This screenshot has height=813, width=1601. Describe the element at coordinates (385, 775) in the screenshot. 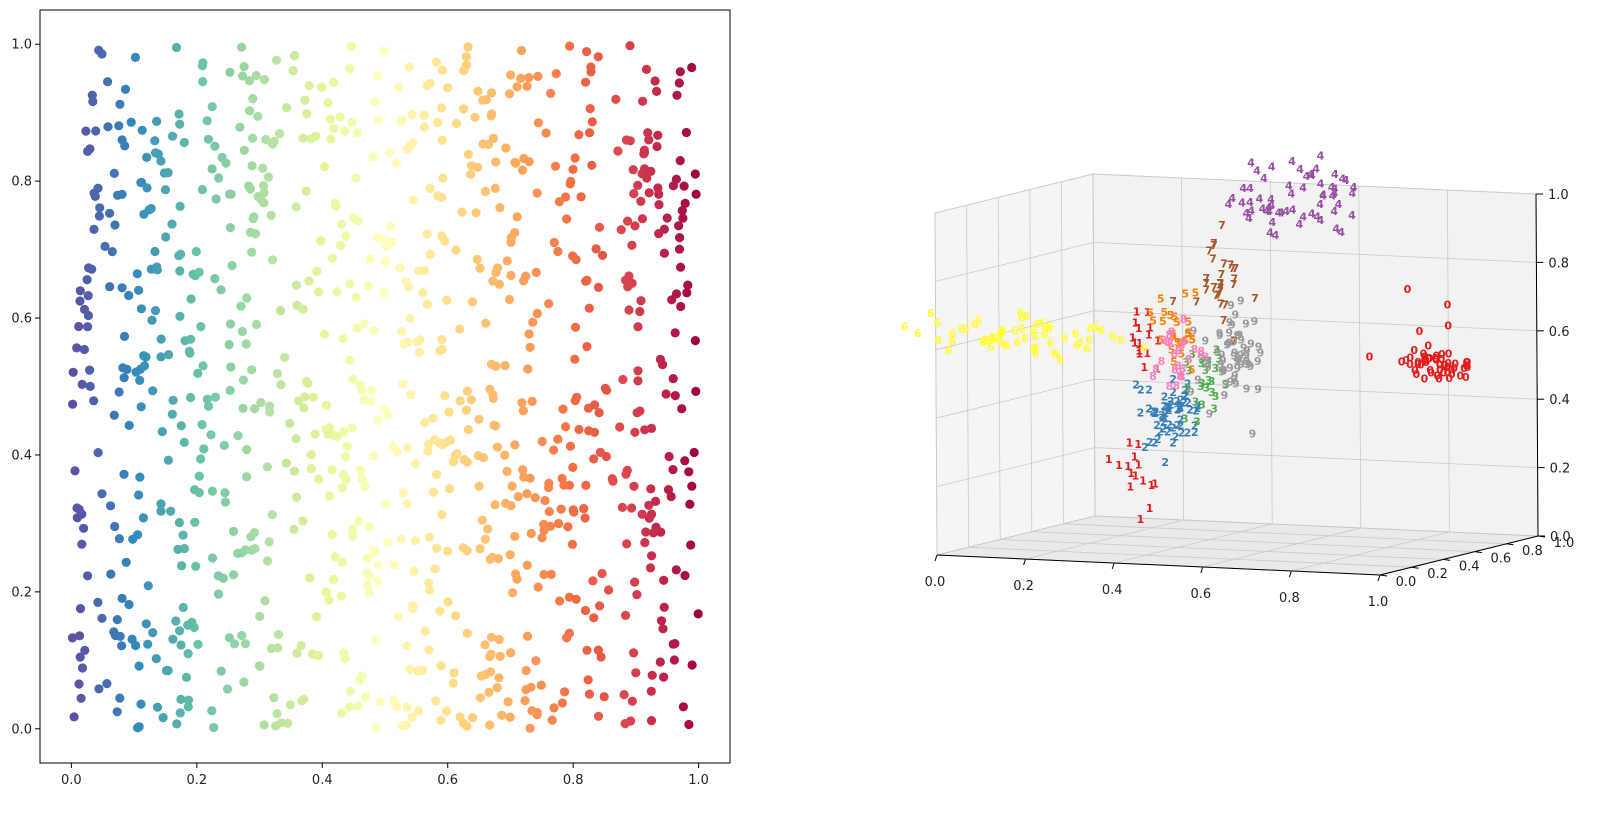

I see `x-axis-2d: 0.0 0.2 0.4 0.6 0.8 1.0` at that location.